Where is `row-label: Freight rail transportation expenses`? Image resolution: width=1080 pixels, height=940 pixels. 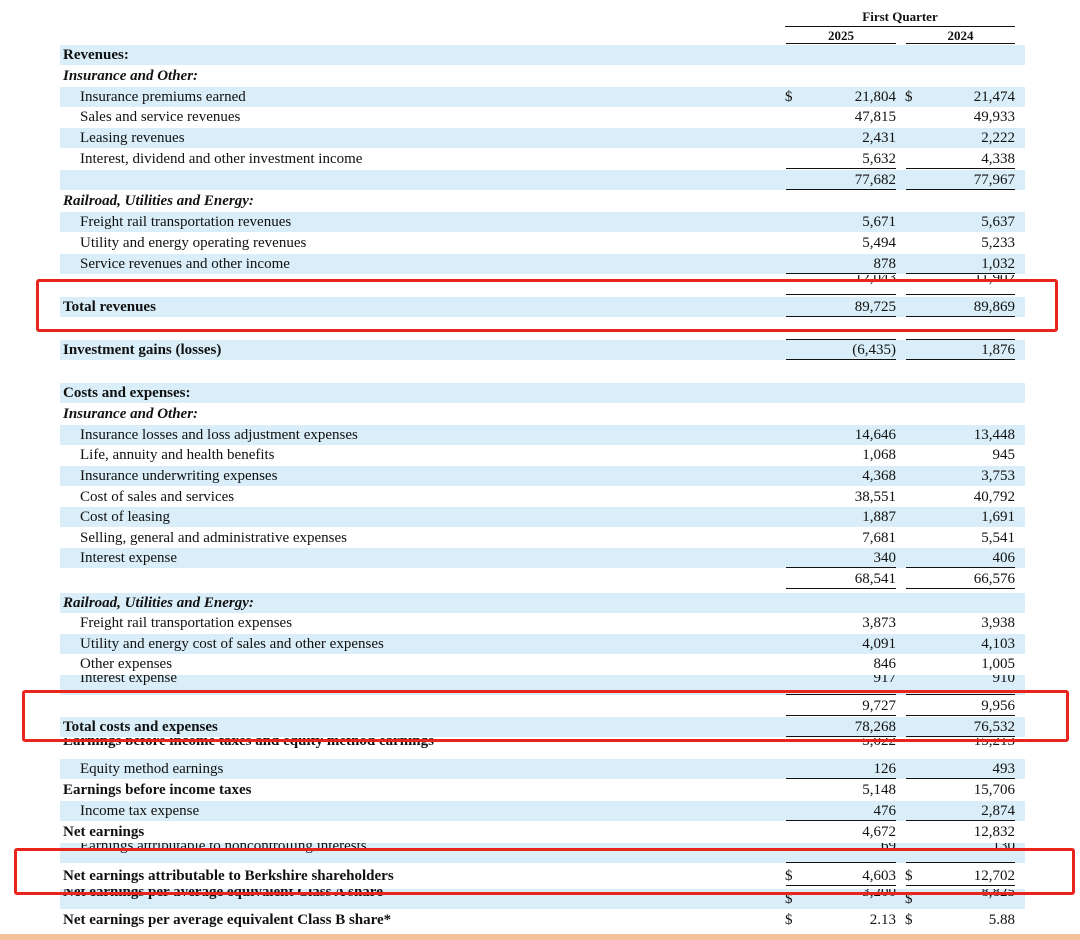 row-label: Freight rail transportation expenses is located at coordinates (186, 623).